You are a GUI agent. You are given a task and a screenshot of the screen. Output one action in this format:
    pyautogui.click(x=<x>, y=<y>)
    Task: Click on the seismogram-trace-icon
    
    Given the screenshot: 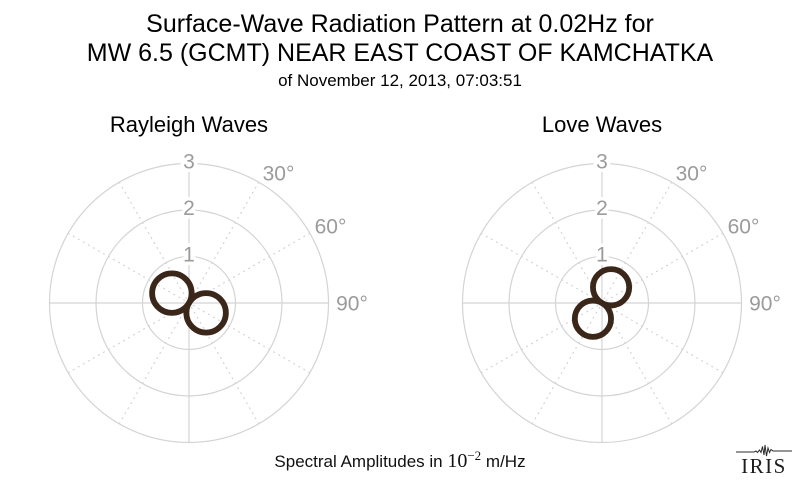 What is the action you would take?
    pyautogui.click(x=764, y=450)
    